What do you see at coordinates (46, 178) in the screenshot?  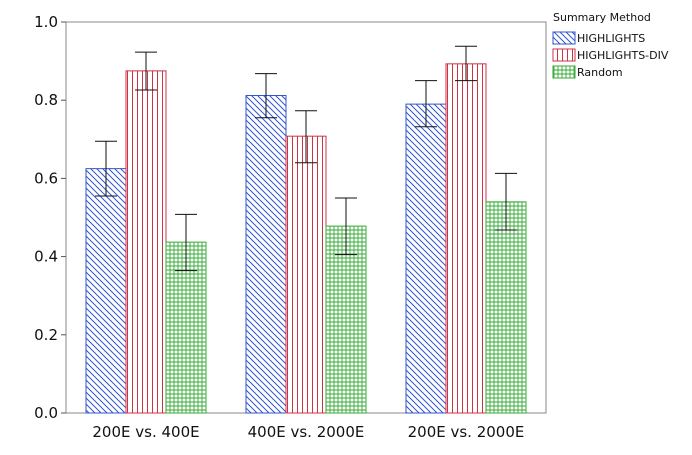 I see `y-tick-label: 0.6` at bounding box center [46, 178].